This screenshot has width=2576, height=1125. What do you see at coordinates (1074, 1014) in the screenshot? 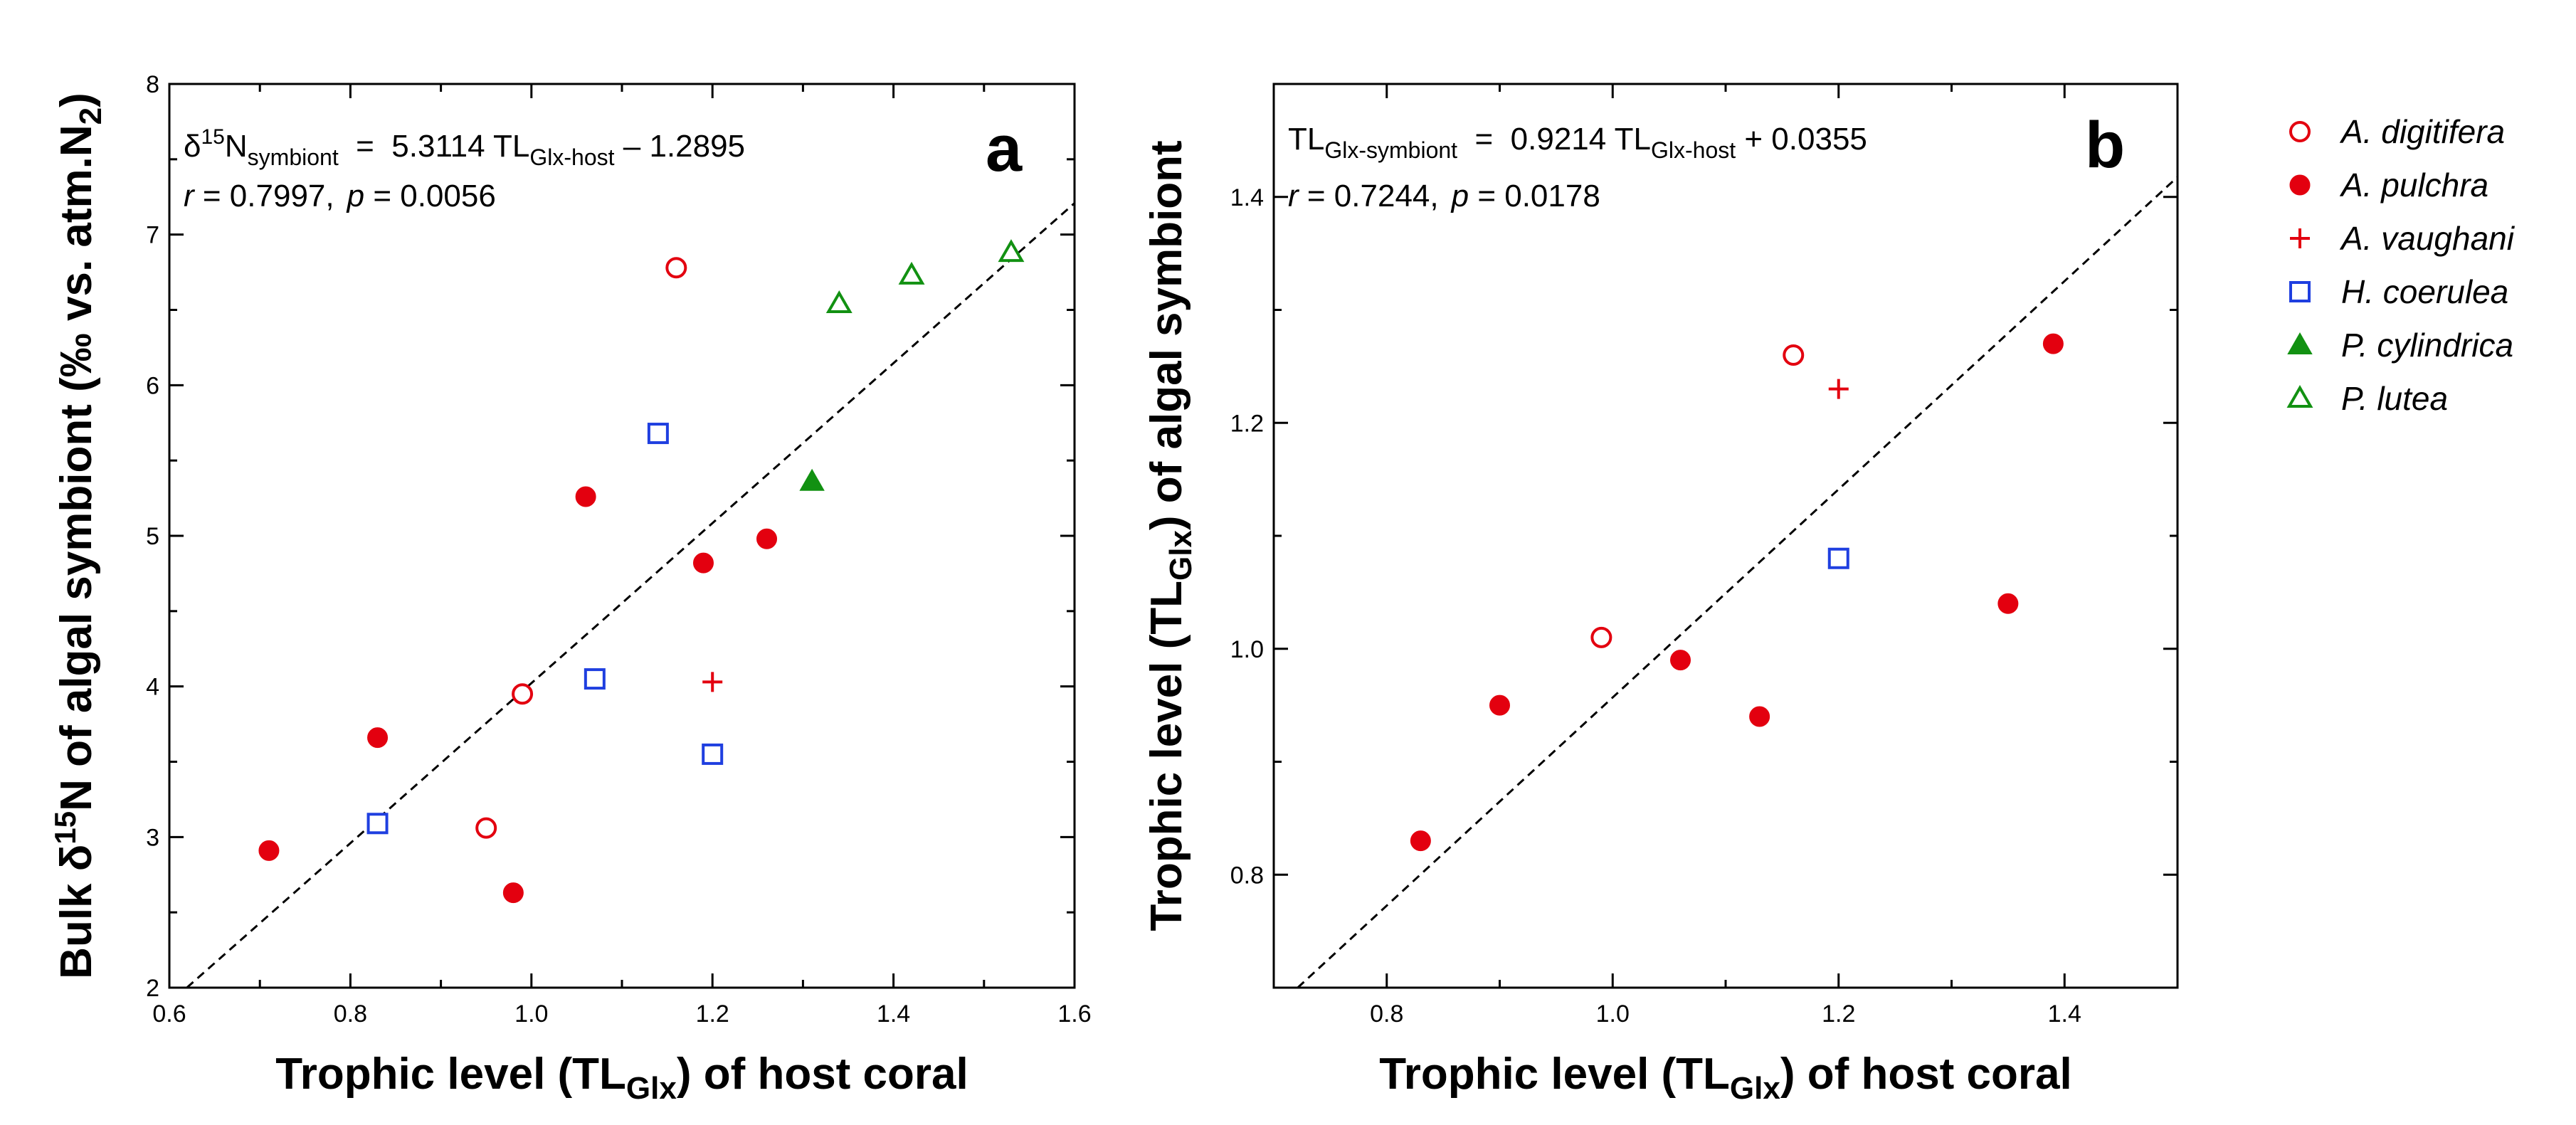
I see `panel-a-xtick-label: 1.6` at bounding box center [1074, 1014].